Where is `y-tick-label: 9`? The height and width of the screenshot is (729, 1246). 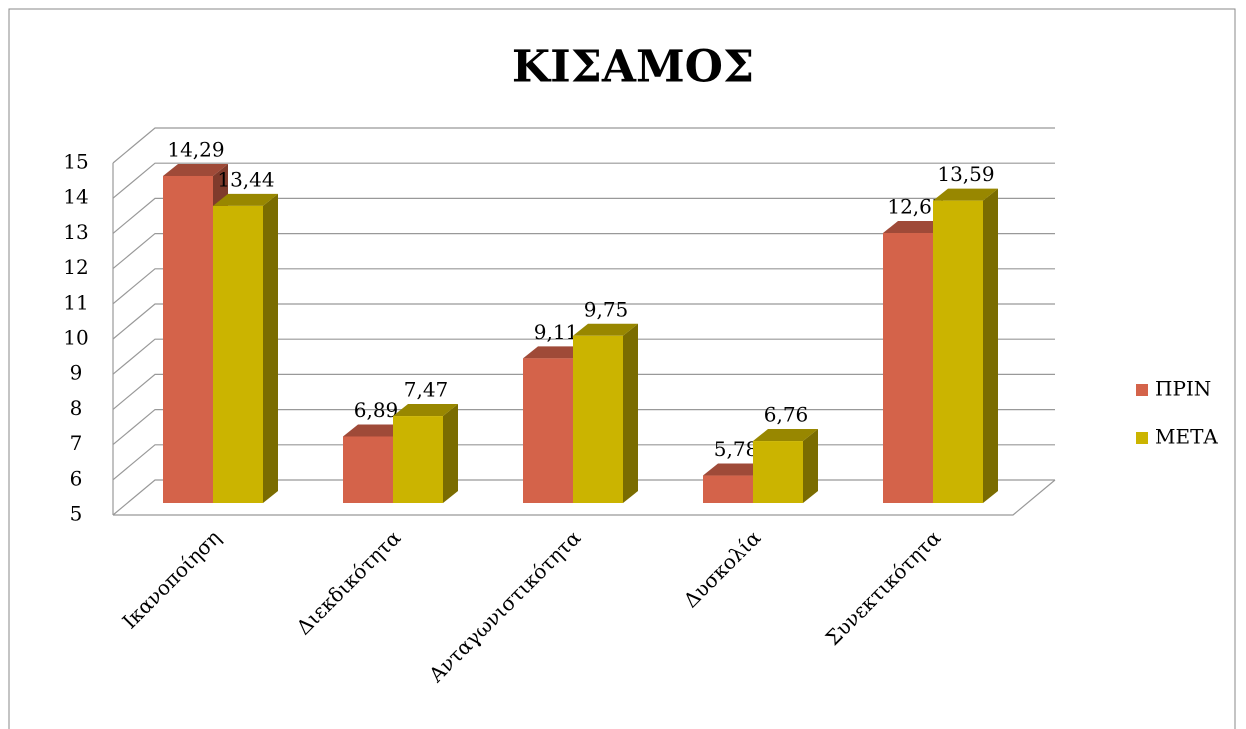
y-tick-label: 9 is located at coordinates (76, 373).